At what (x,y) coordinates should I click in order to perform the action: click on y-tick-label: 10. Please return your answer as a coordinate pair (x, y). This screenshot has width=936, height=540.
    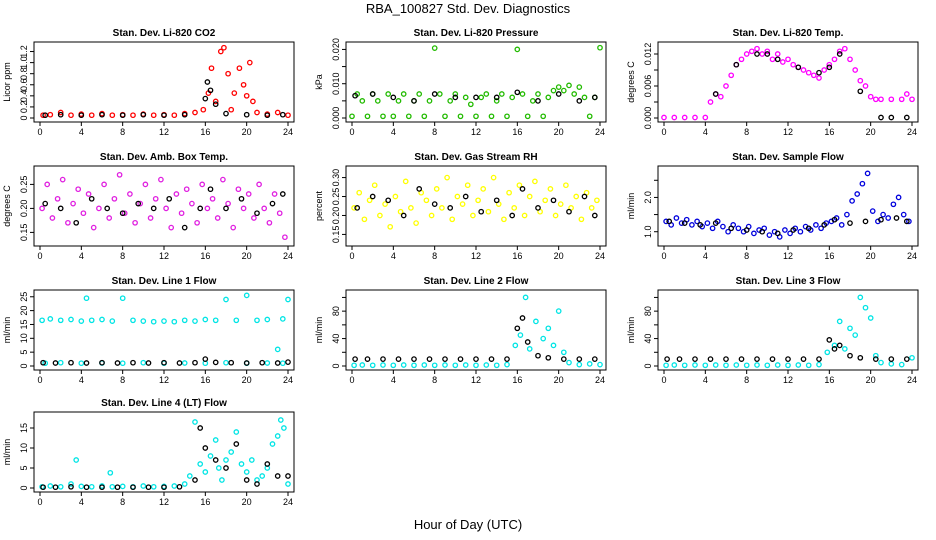
    Looking at the image, I should click on (24, 448).